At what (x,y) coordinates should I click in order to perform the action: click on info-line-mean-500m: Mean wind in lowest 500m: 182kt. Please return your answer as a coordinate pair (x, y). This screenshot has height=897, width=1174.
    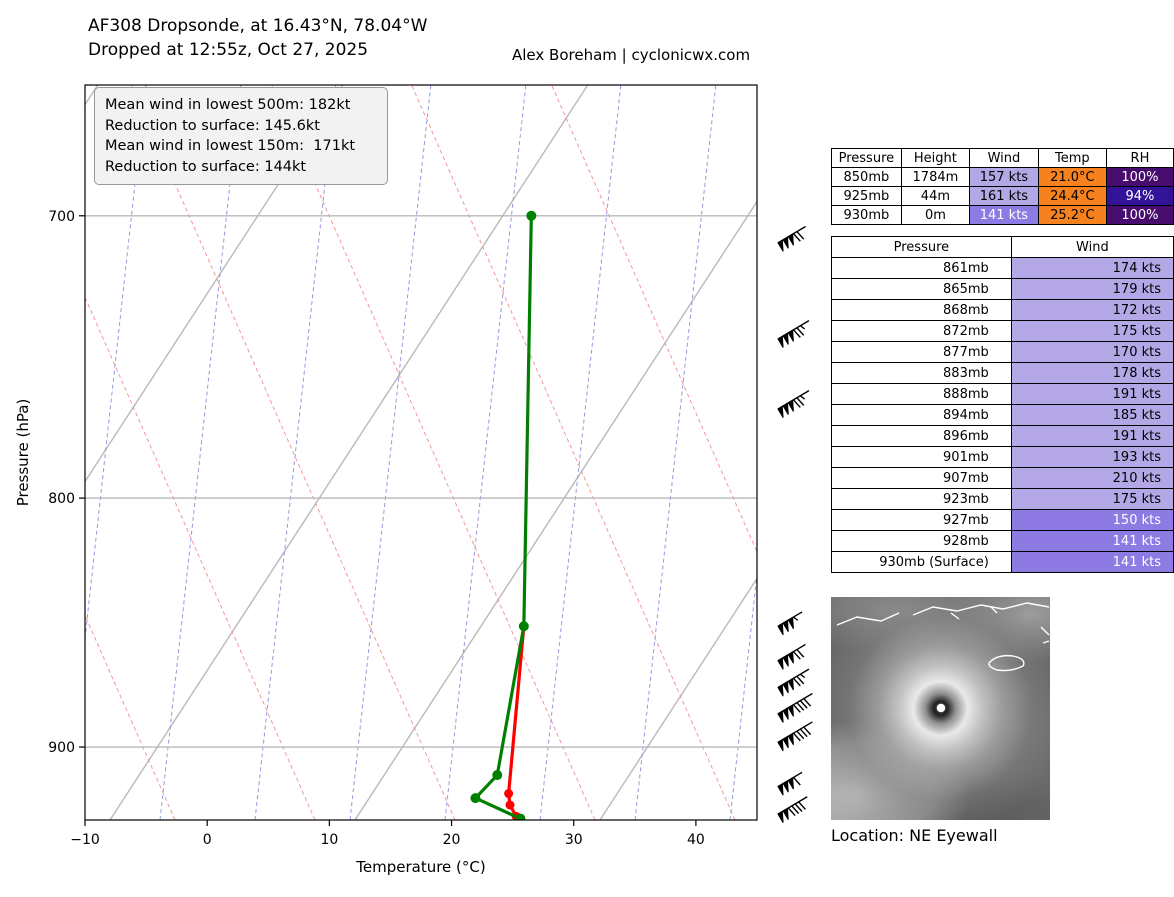
    Looking at the image, I should click on (228, 105).